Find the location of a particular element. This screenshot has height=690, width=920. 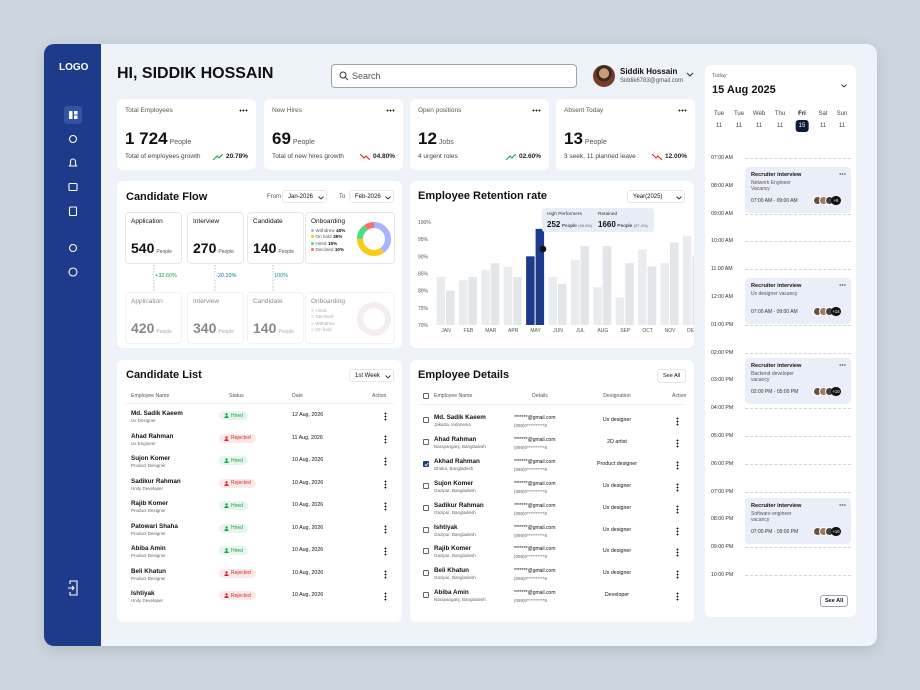

legend-item: Declined 10% is located at coordinates (327, 249).